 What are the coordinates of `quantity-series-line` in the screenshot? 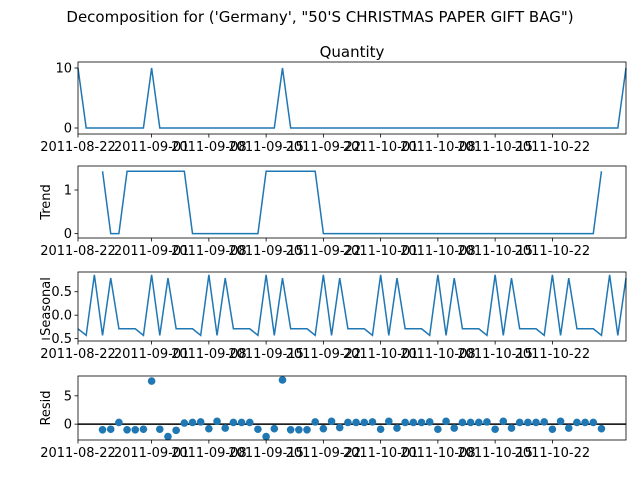 It's located at (352, 98).